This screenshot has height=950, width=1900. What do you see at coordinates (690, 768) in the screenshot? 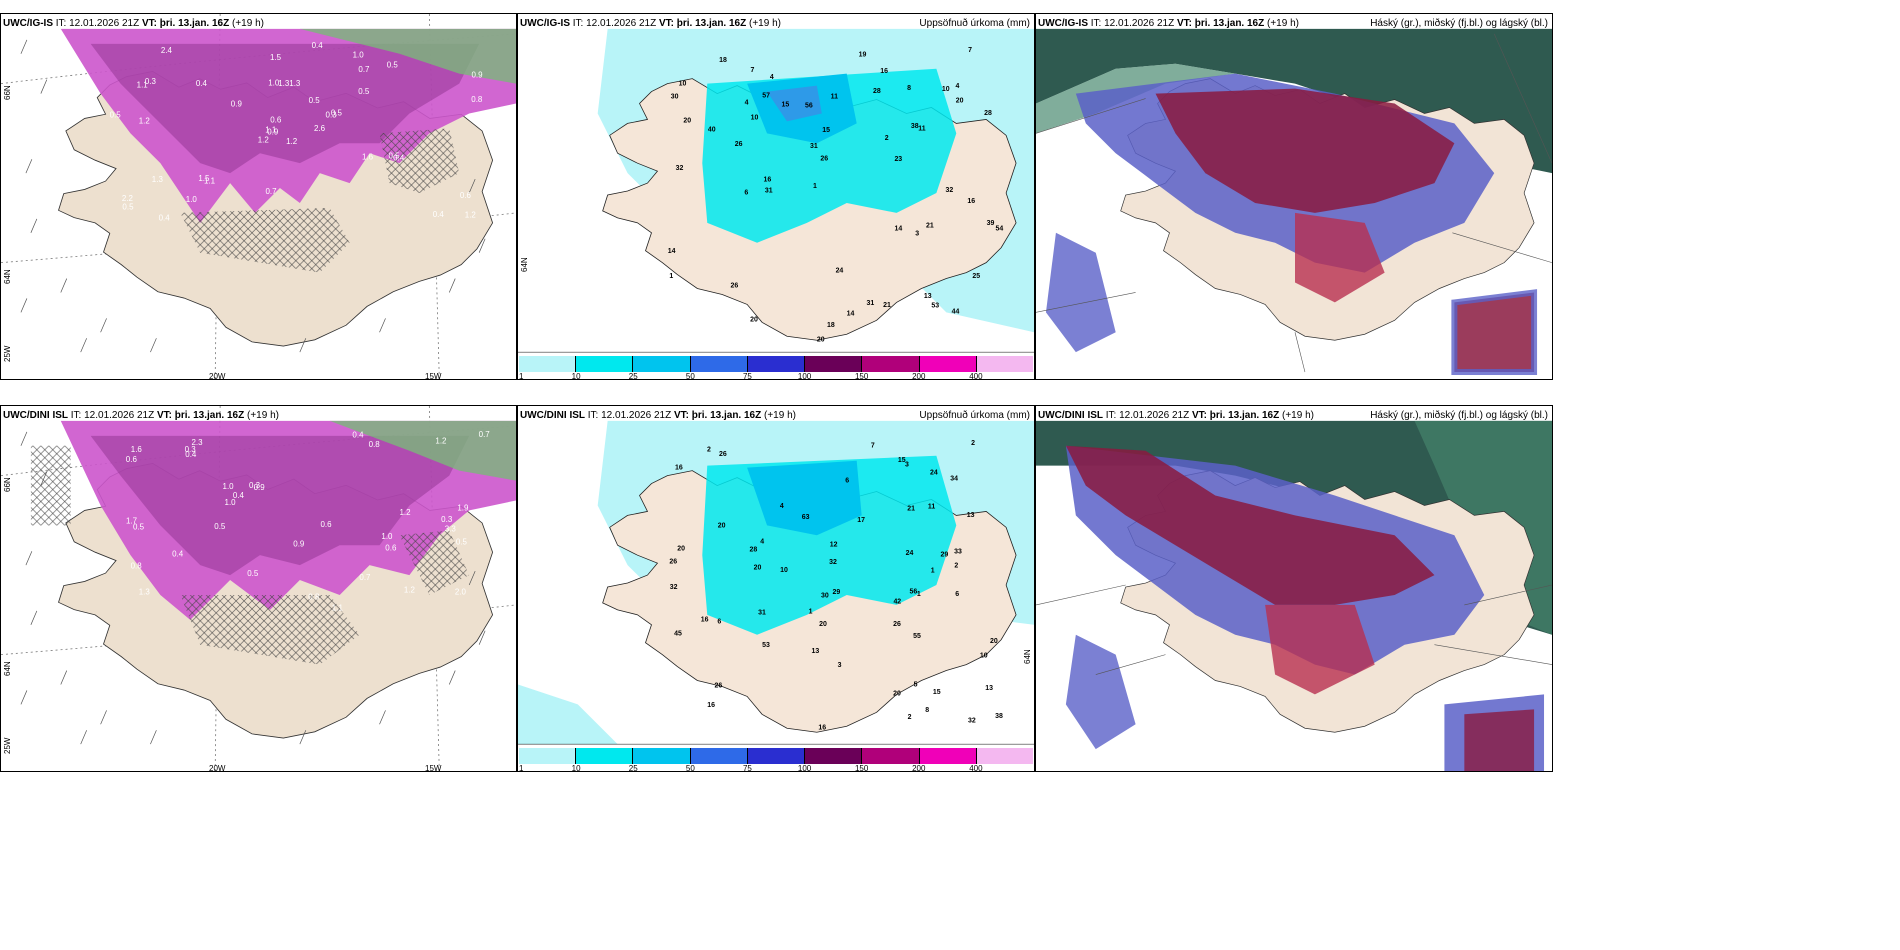
I see `colorbar-tick: 50` at bounding box center [690, 768].